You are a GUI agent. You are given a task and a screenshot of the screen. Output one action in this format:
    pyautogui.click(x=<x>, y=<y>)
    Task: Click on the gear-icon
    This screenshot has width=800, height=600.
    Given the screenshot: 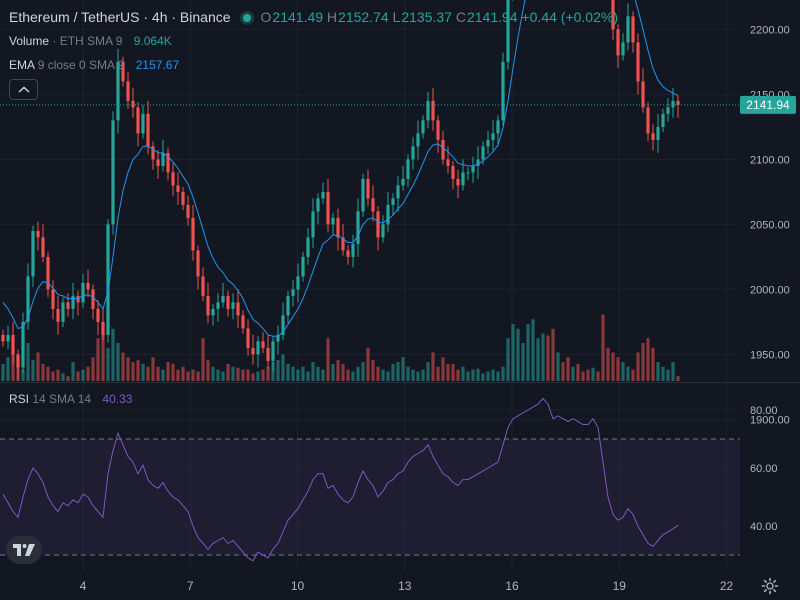 What is the action you would take?
    pyautogui.click(x=770, y=586)
    